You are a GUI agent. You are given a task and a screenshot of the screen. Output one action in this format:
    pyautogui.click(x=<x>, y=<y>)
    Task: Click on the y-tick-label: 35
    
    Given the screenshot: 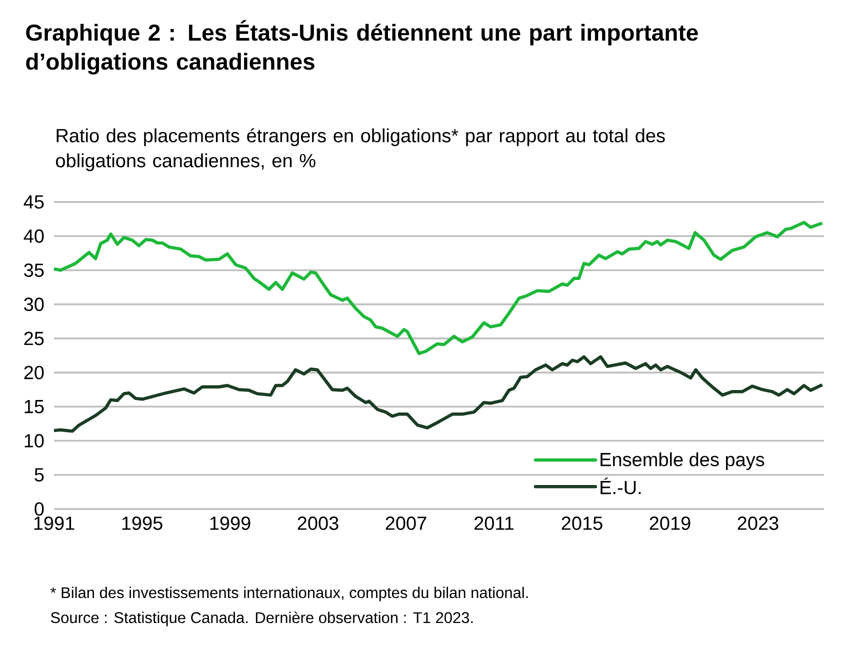 What is the action you would take?
    pyautogui.click(x=34, y=270)
    